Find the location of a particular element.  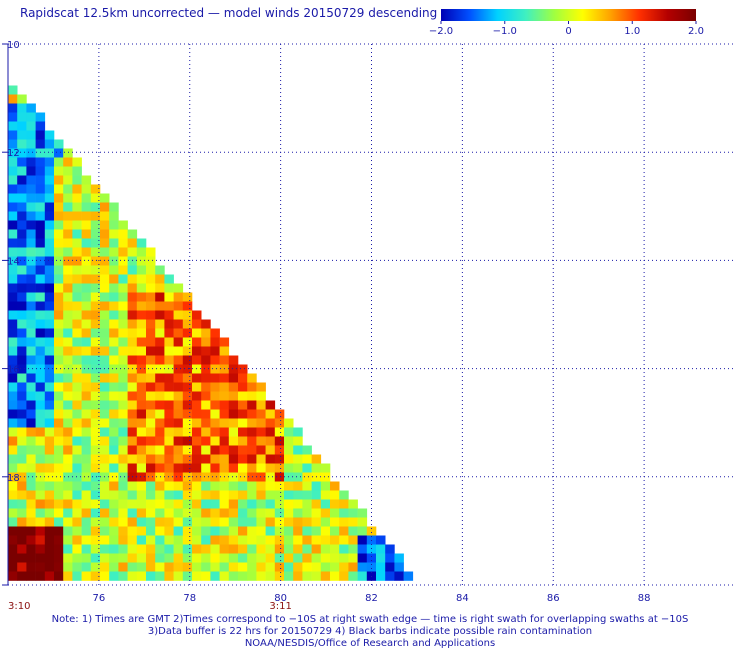

colorbar-tick-label: 1.0 is located at coordinates (632, 31).